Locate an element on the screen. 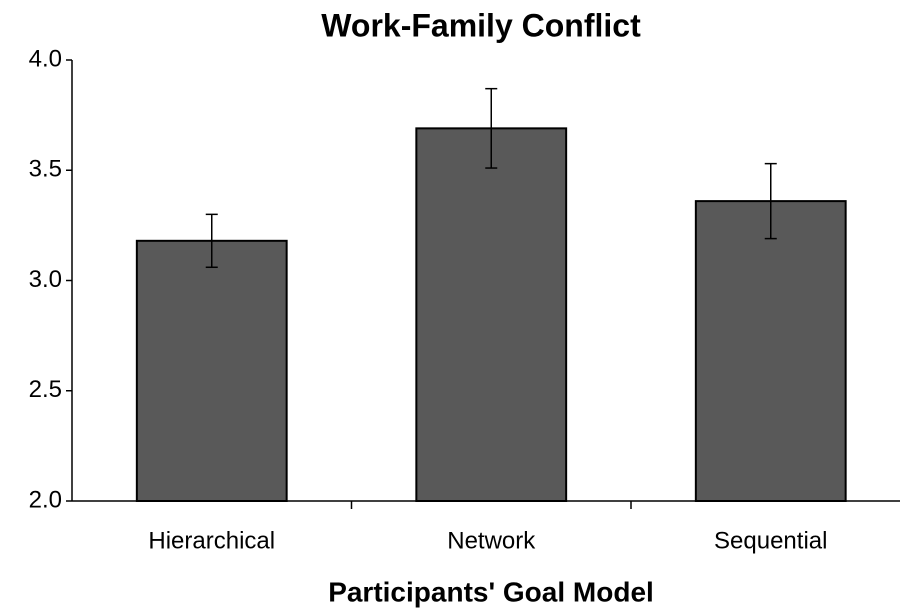  y-tick-label: 3.5 is located at coordinates (45, 169).